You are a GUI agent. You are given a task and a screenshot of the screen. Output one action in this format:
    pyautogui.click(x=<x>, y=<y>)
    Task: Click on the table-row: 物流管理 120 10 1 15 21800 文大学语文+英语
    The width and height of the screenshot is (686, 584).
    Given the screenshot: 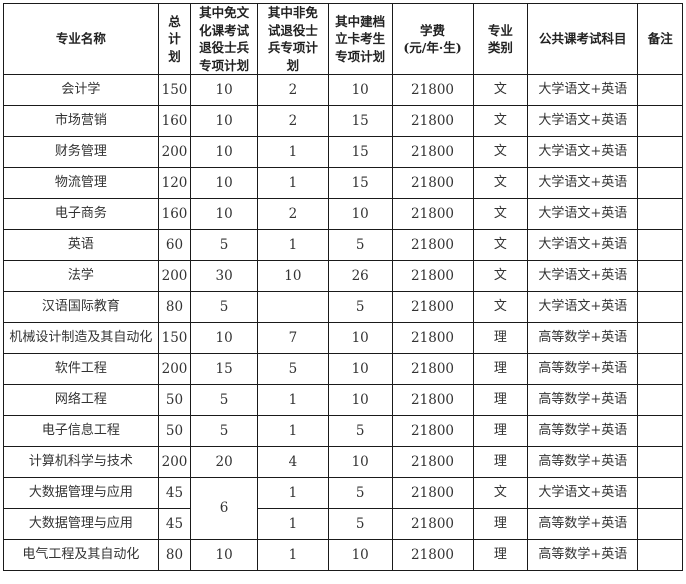 What is the action you would take?
    pyautogui.click(x=343, y=183)
    